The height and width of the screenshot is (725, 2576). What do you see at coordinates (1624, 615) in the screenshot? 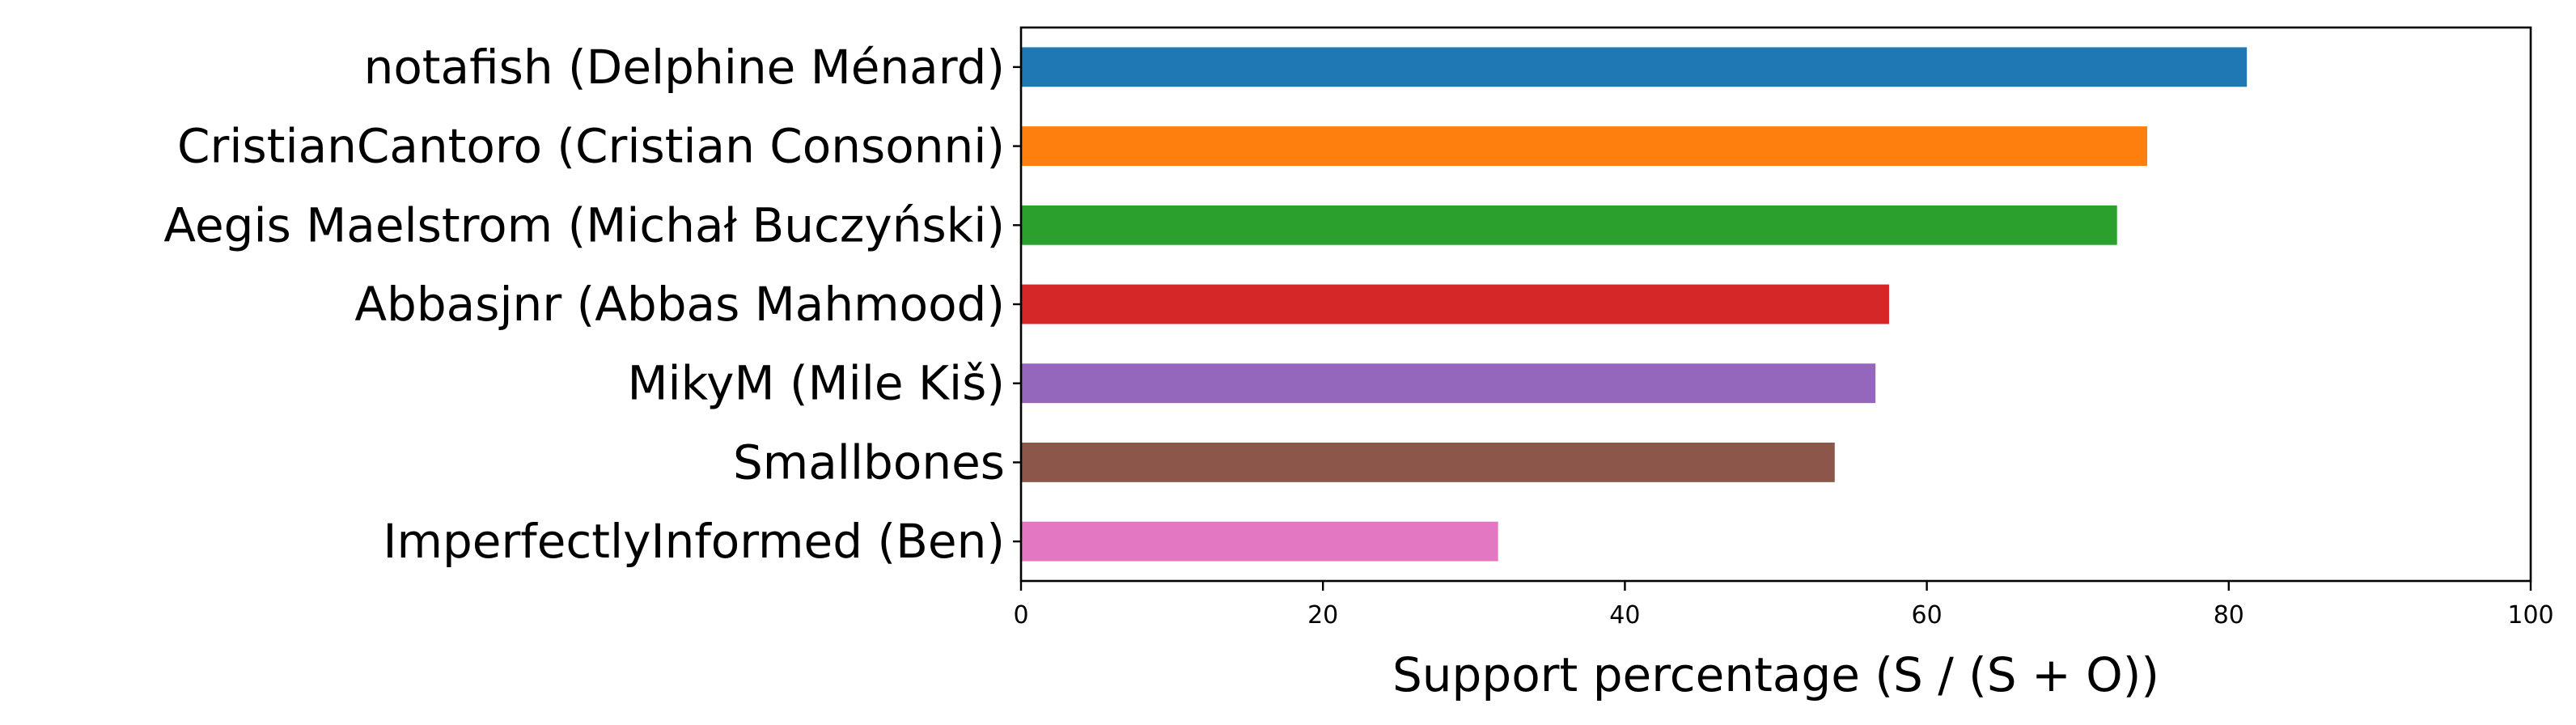
I see `x-tick-label-2: 40` at bounding box center [1624, 615].